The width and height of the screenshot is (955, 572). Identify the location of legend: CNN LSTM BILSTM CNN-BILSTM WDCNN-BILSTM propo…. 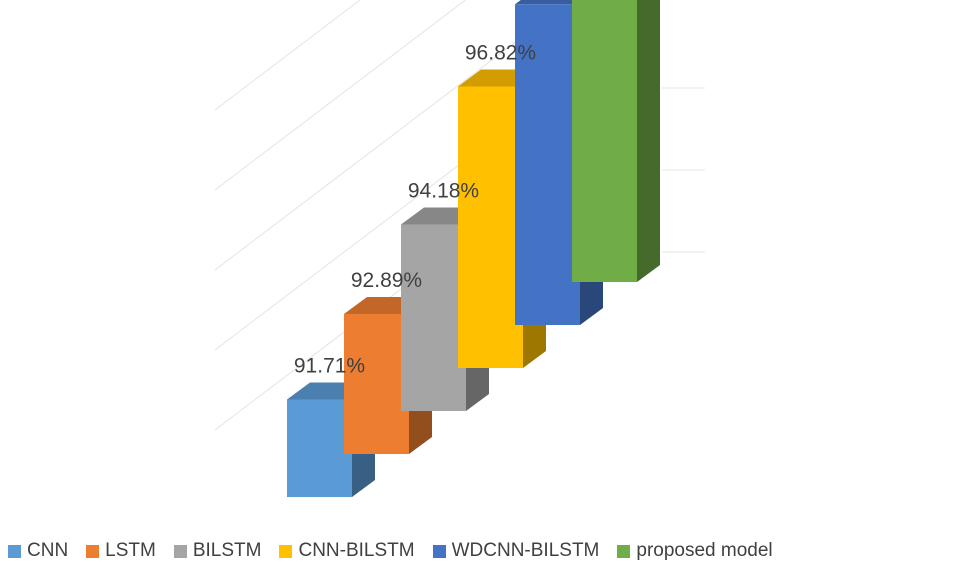
(477, 551).